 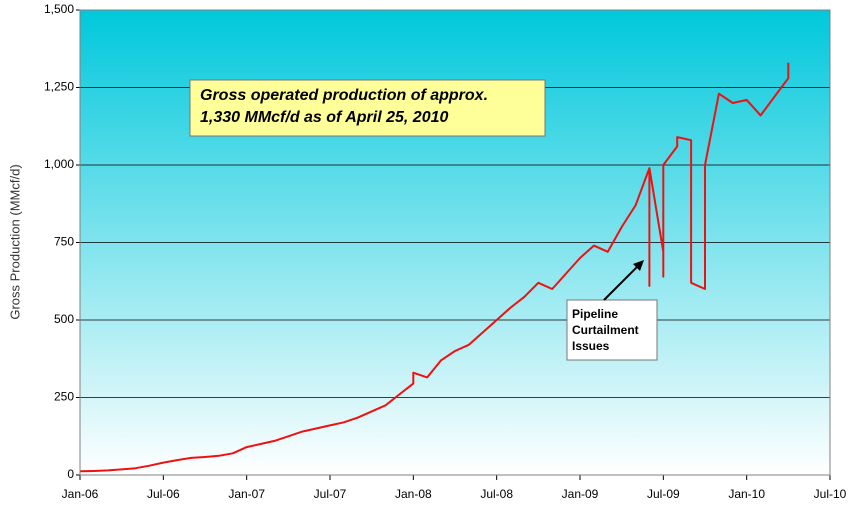 What do you see at coordinates (80, 494) in the screenshot?
I see `x-tick-label: Jan-06` at bounding box center [80, 494].